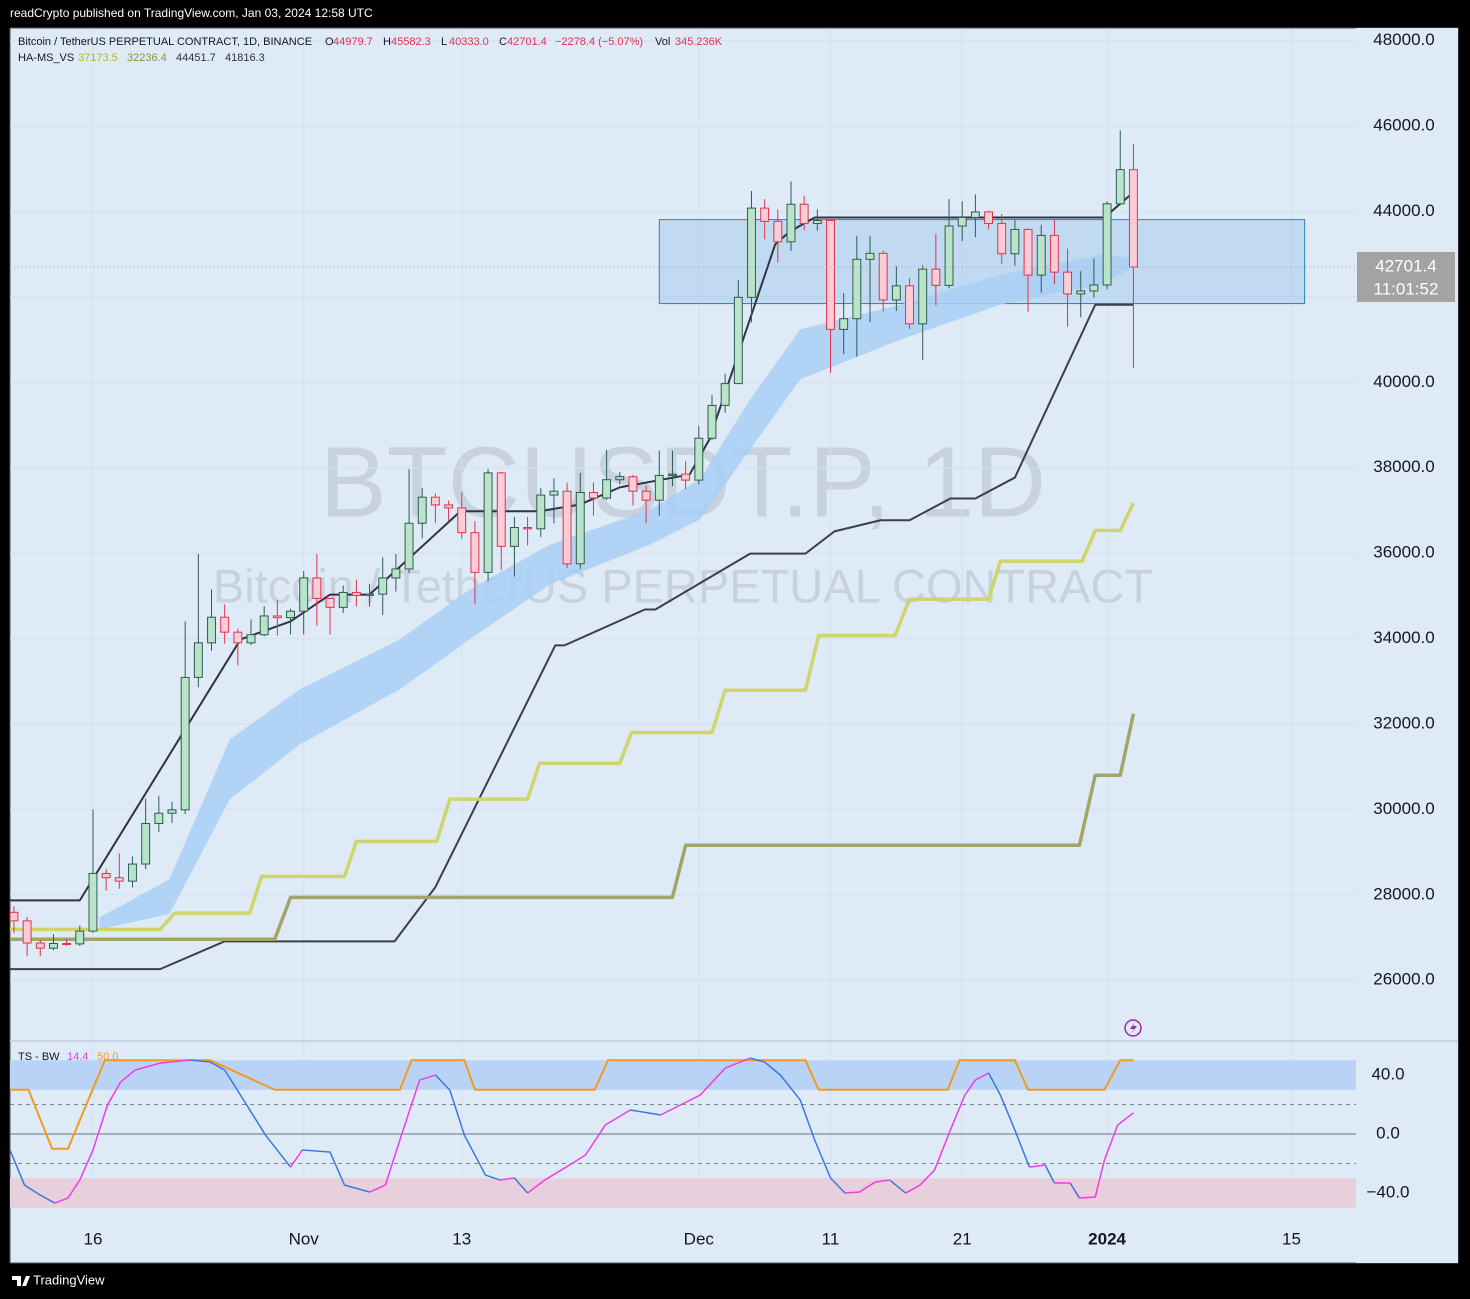  I want to click on tradingview-logo: TradingView, so click(58, 1279).